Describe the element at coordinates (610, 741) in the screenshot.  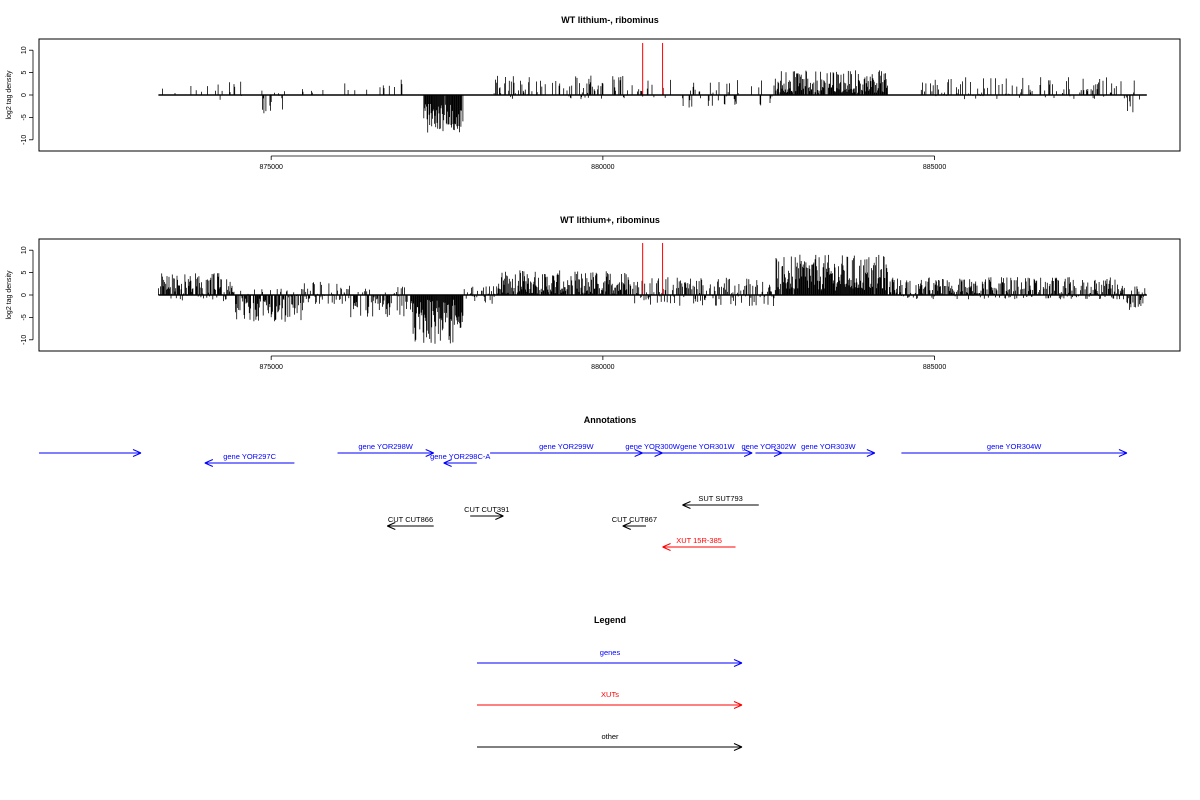
I see `legend-item-other: other` at that location.